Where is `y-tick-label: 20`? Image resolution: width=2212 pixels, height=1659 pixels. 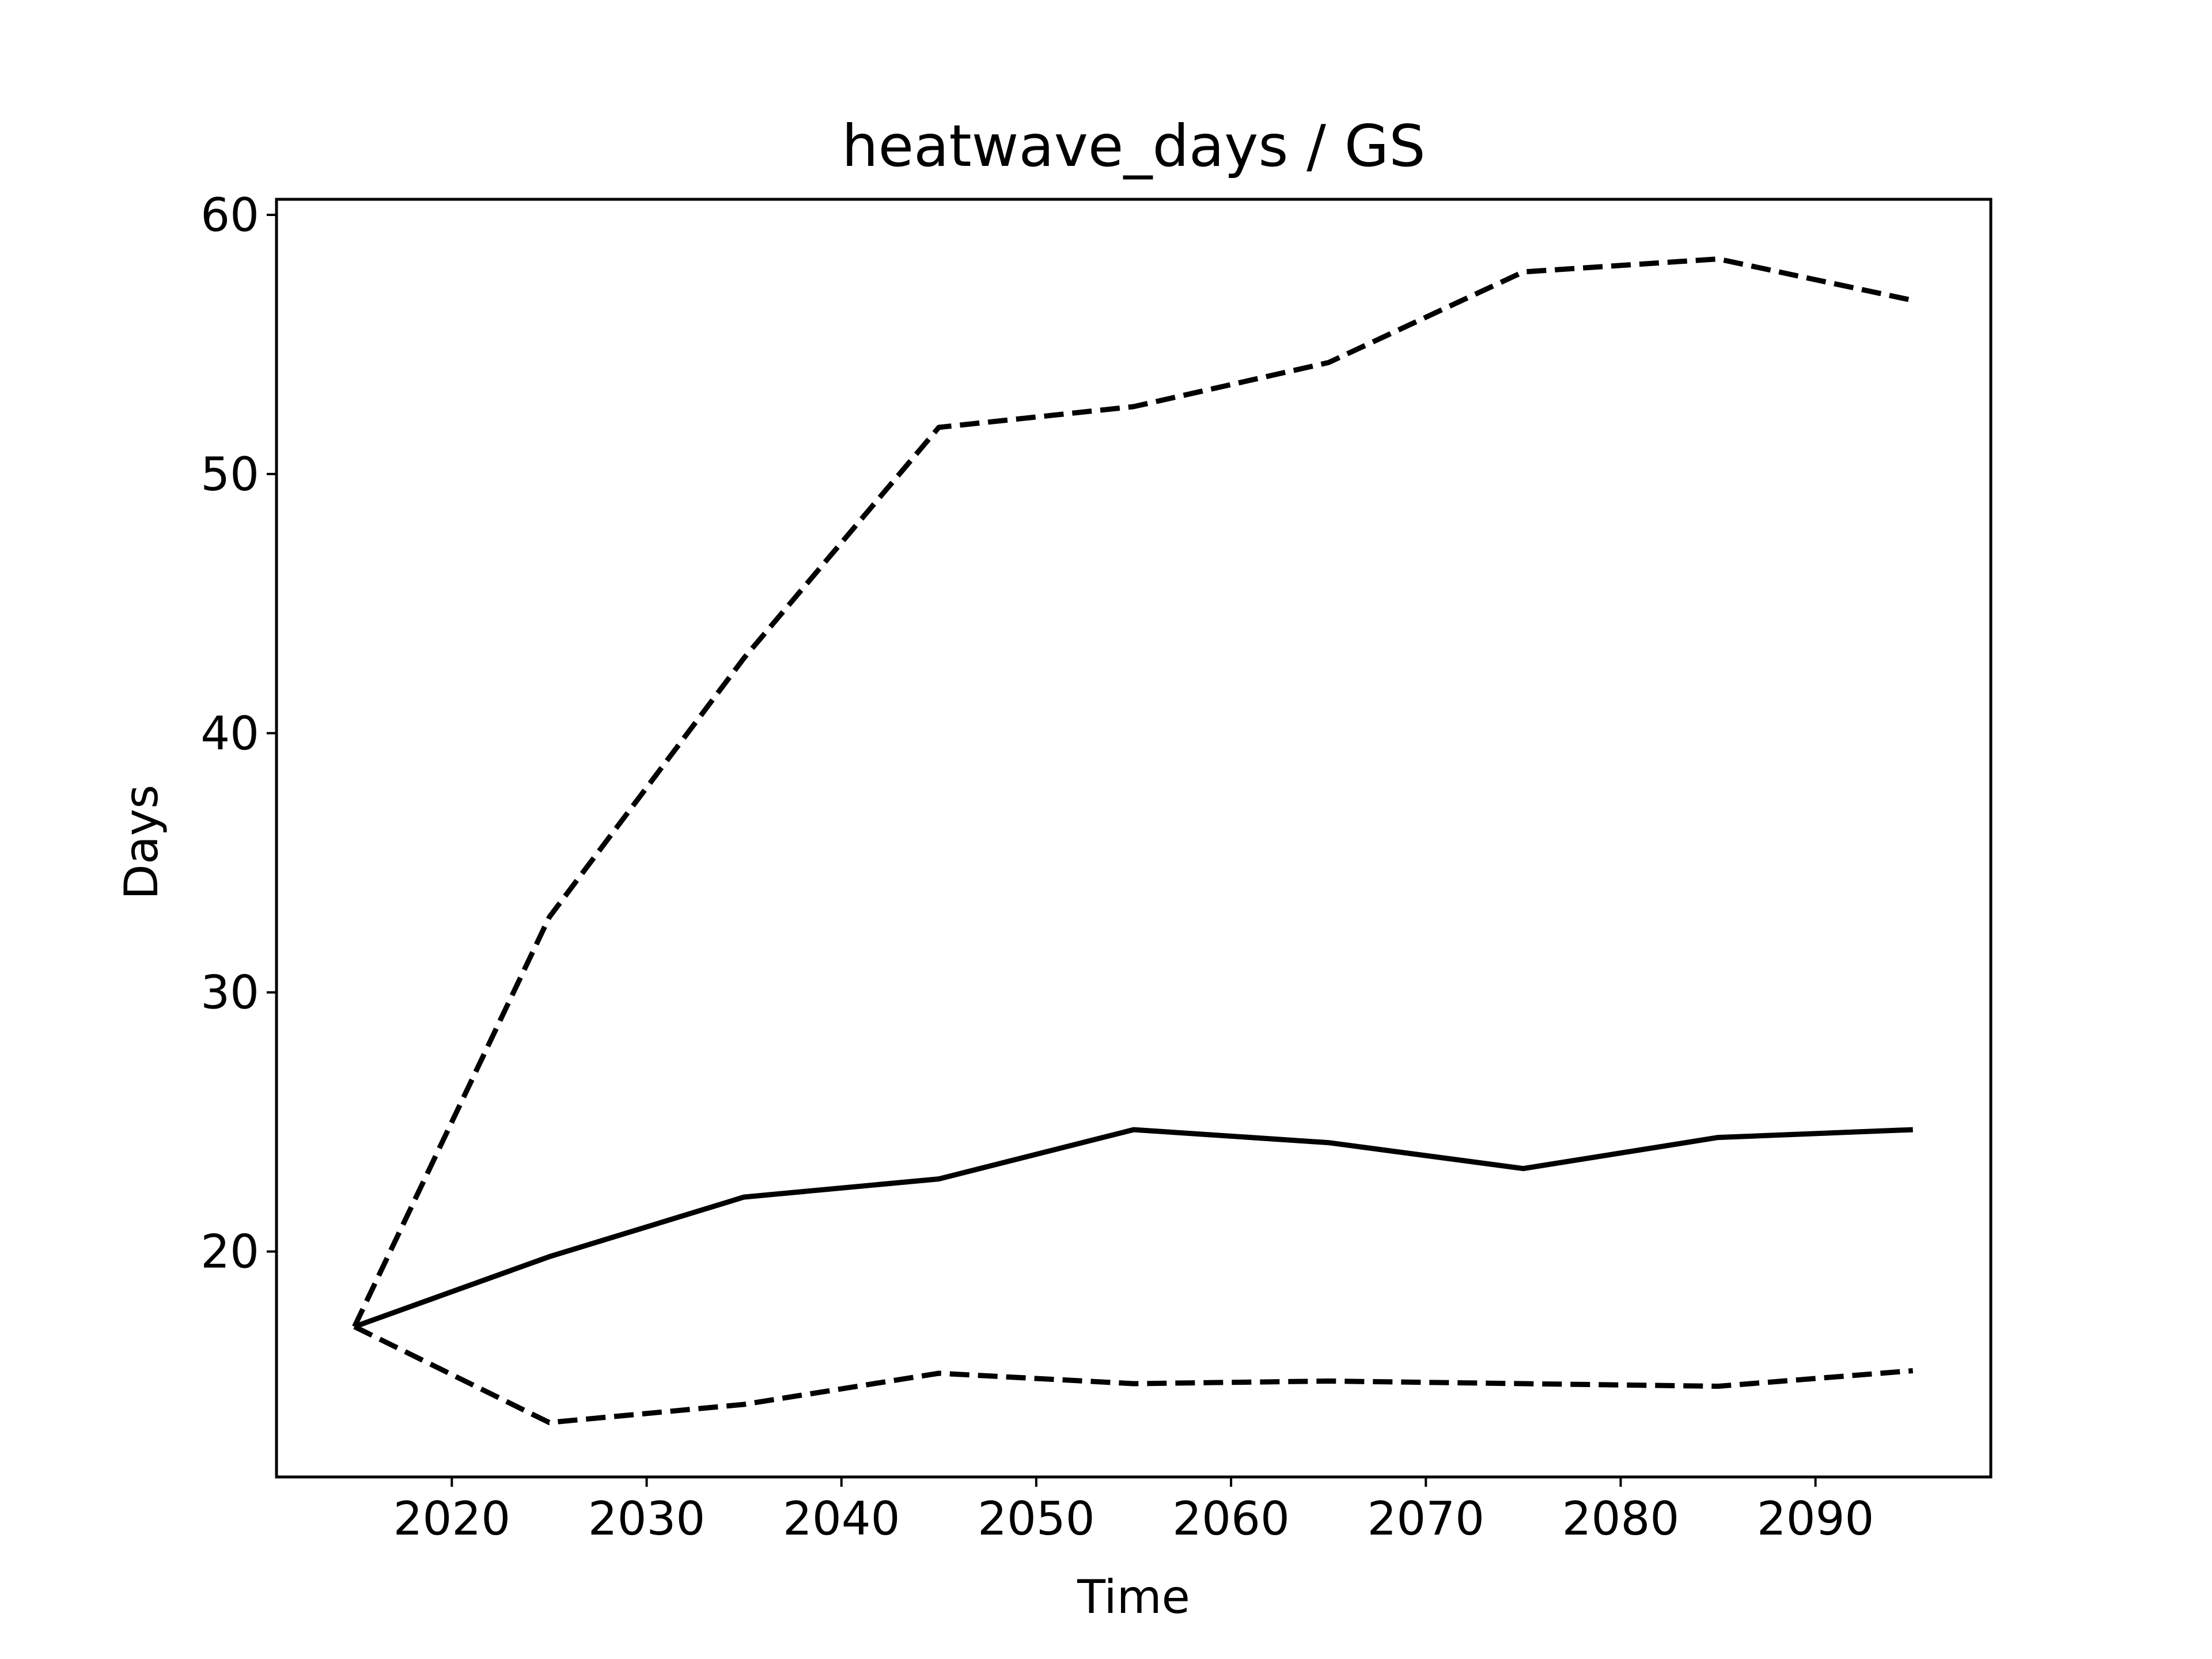
y-tick-label: 20 is located at coordinates (229, 1252).